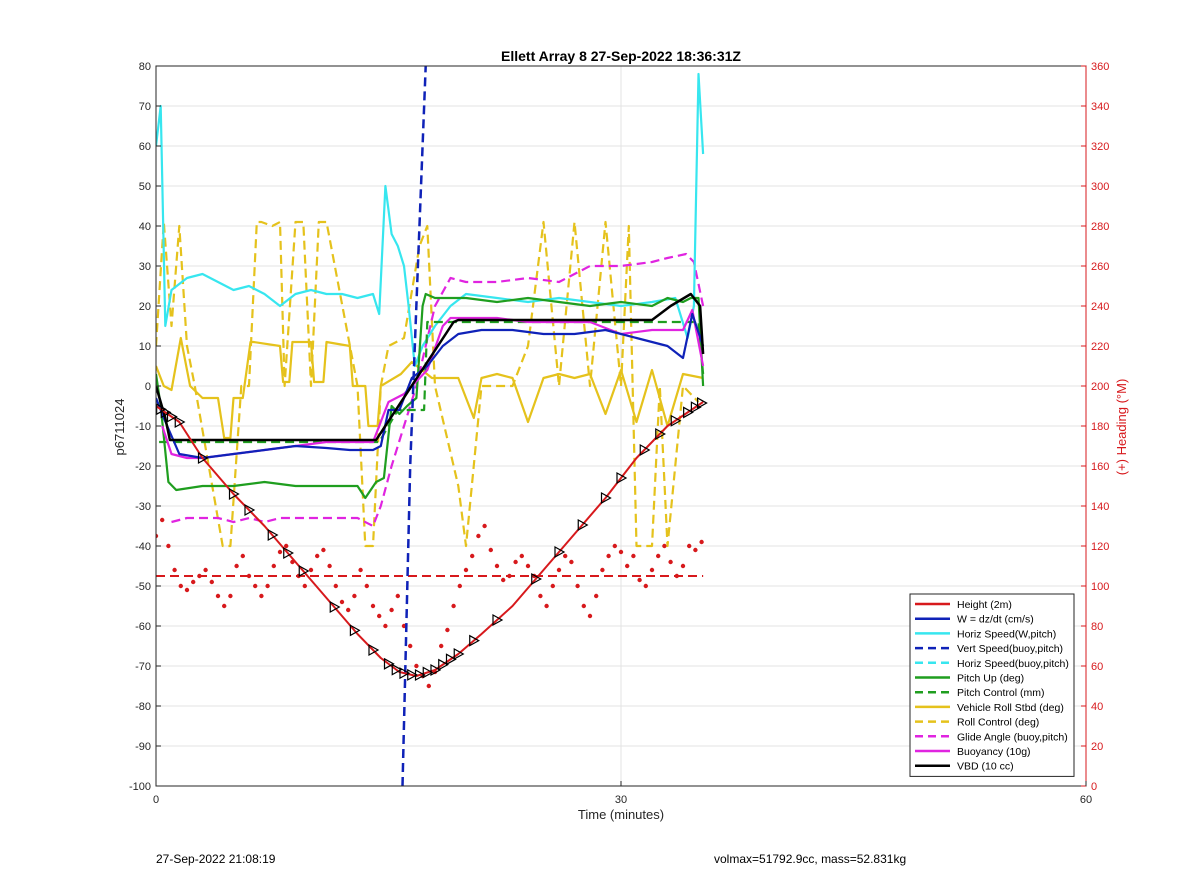  What do you see at coordinates (622, 793) in the screenshot?
I see `x-axis: 0 30 60` at bounding box center [622, 793].